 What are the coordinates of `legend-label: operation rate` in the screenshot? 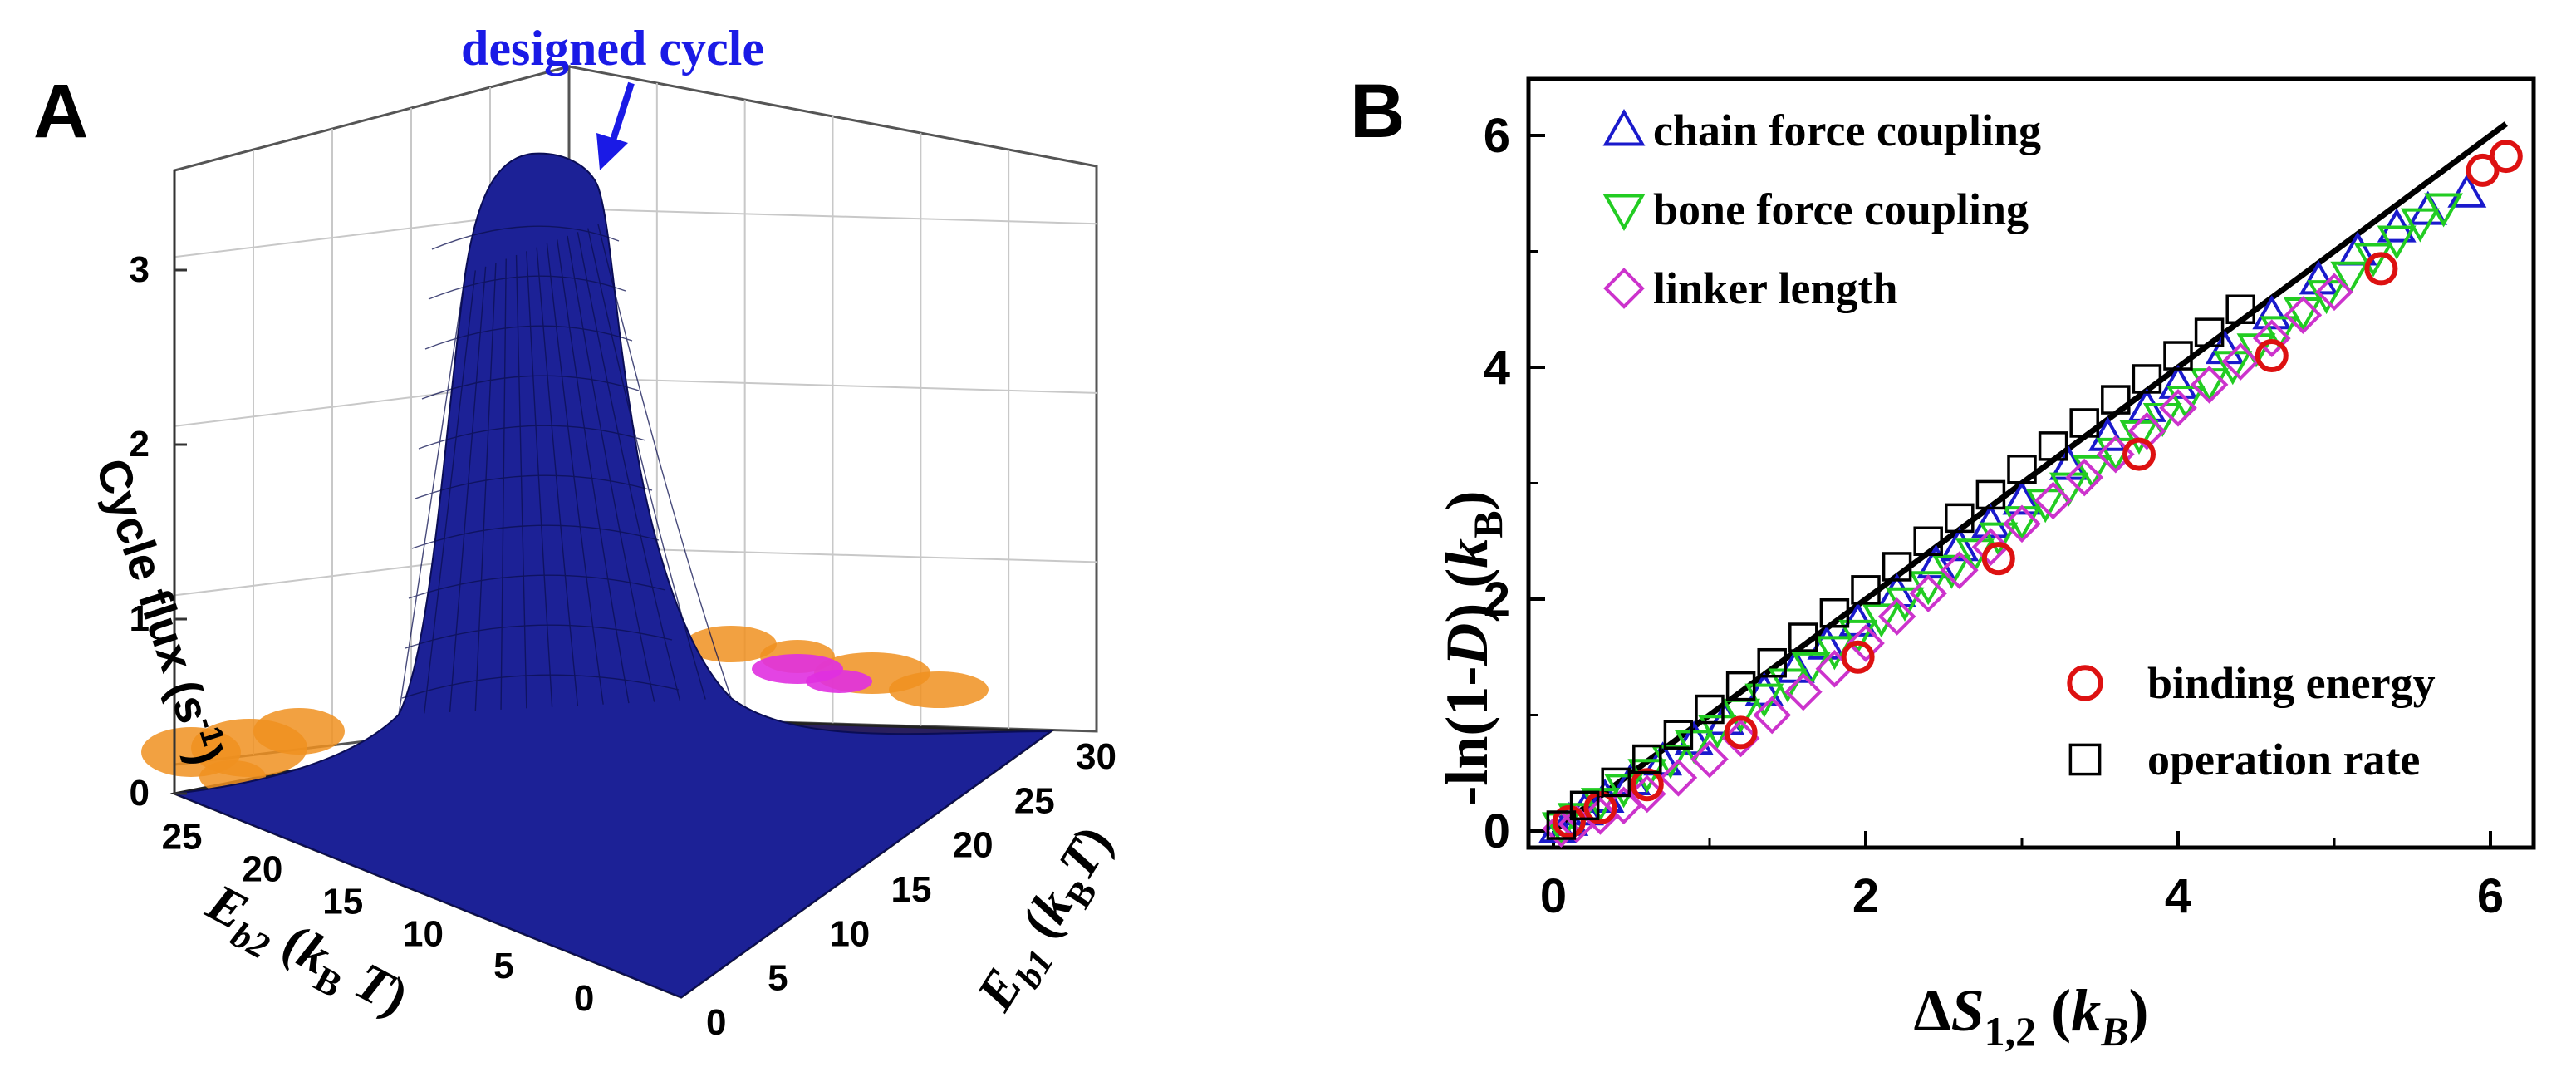 It's located at (2283, 760).